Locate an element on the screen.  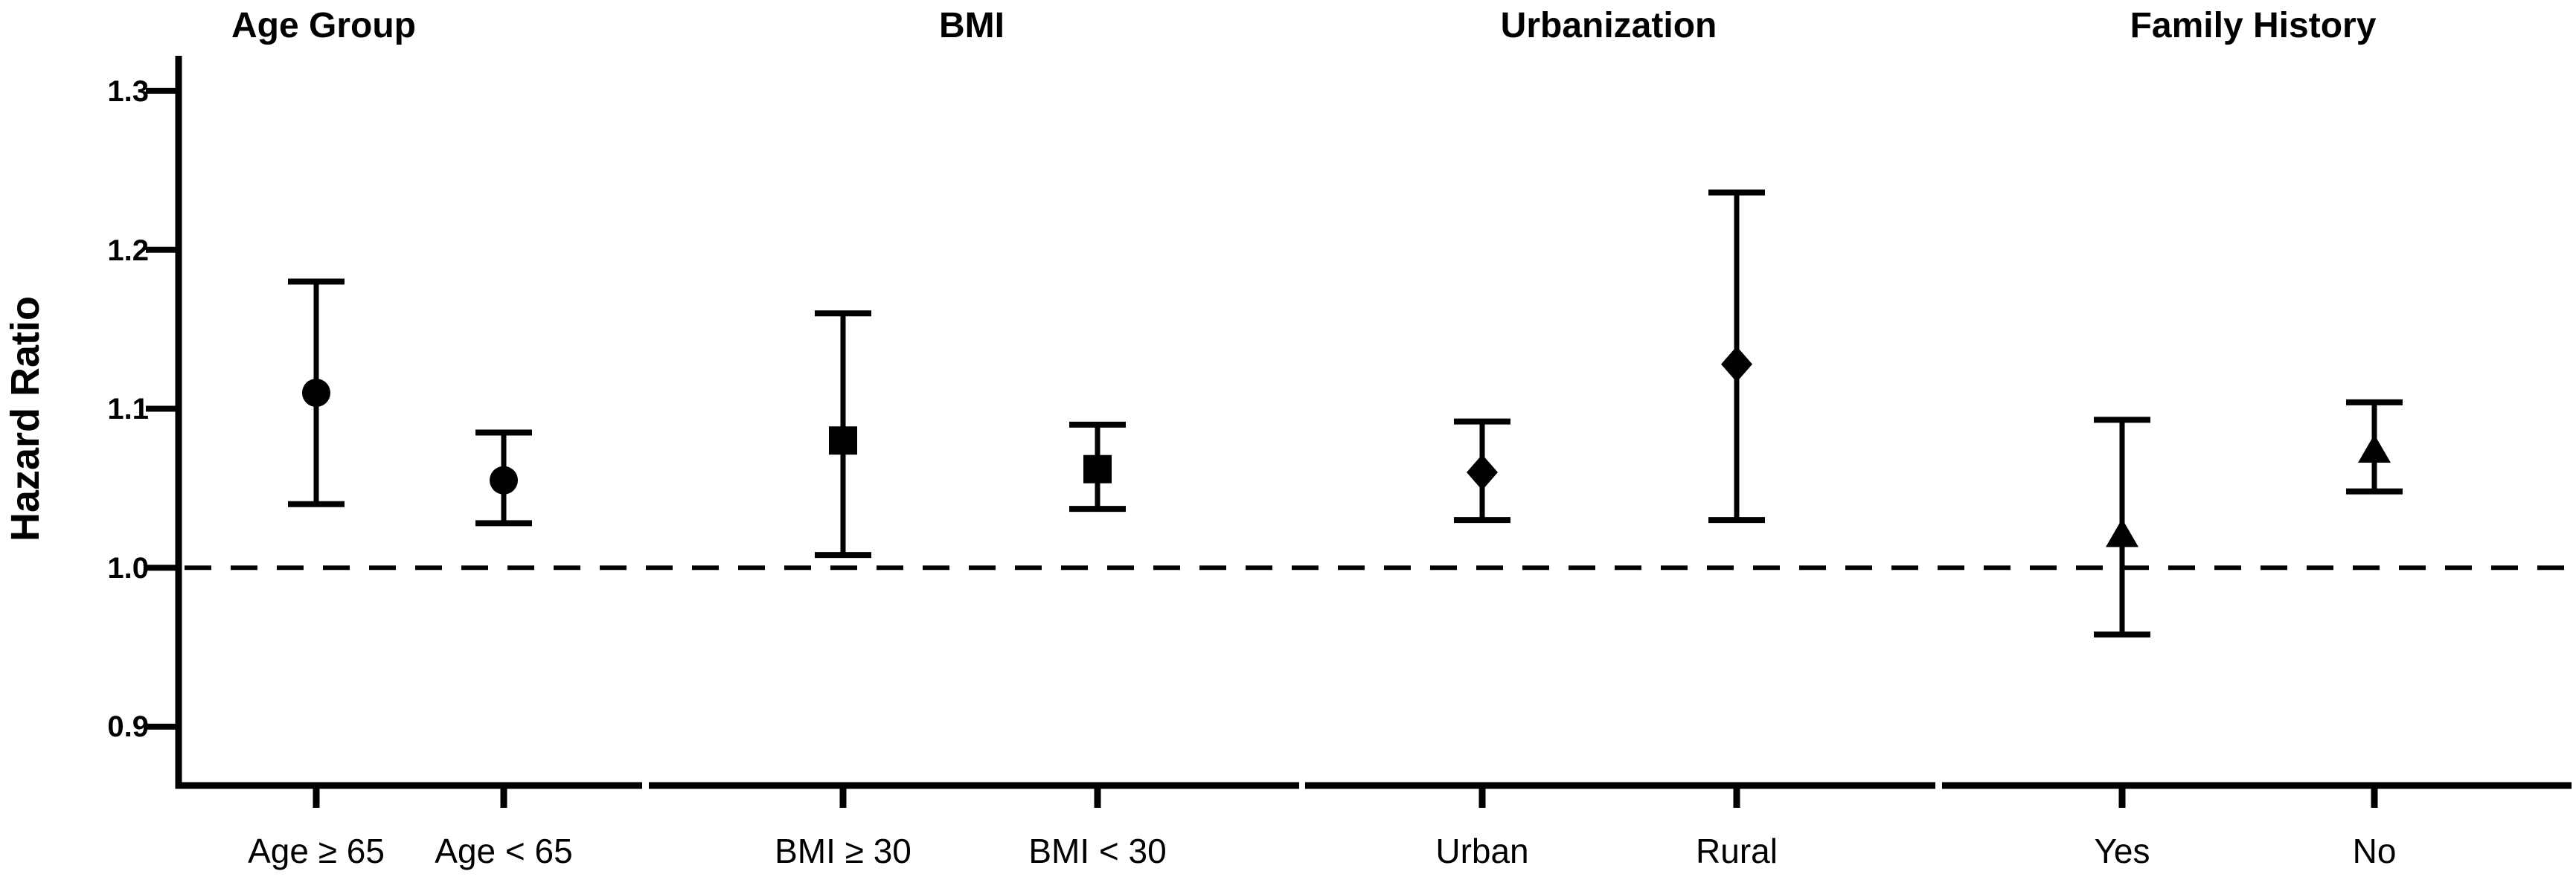
y-tick-label: 1.3 is located at coordinates (128, 91).